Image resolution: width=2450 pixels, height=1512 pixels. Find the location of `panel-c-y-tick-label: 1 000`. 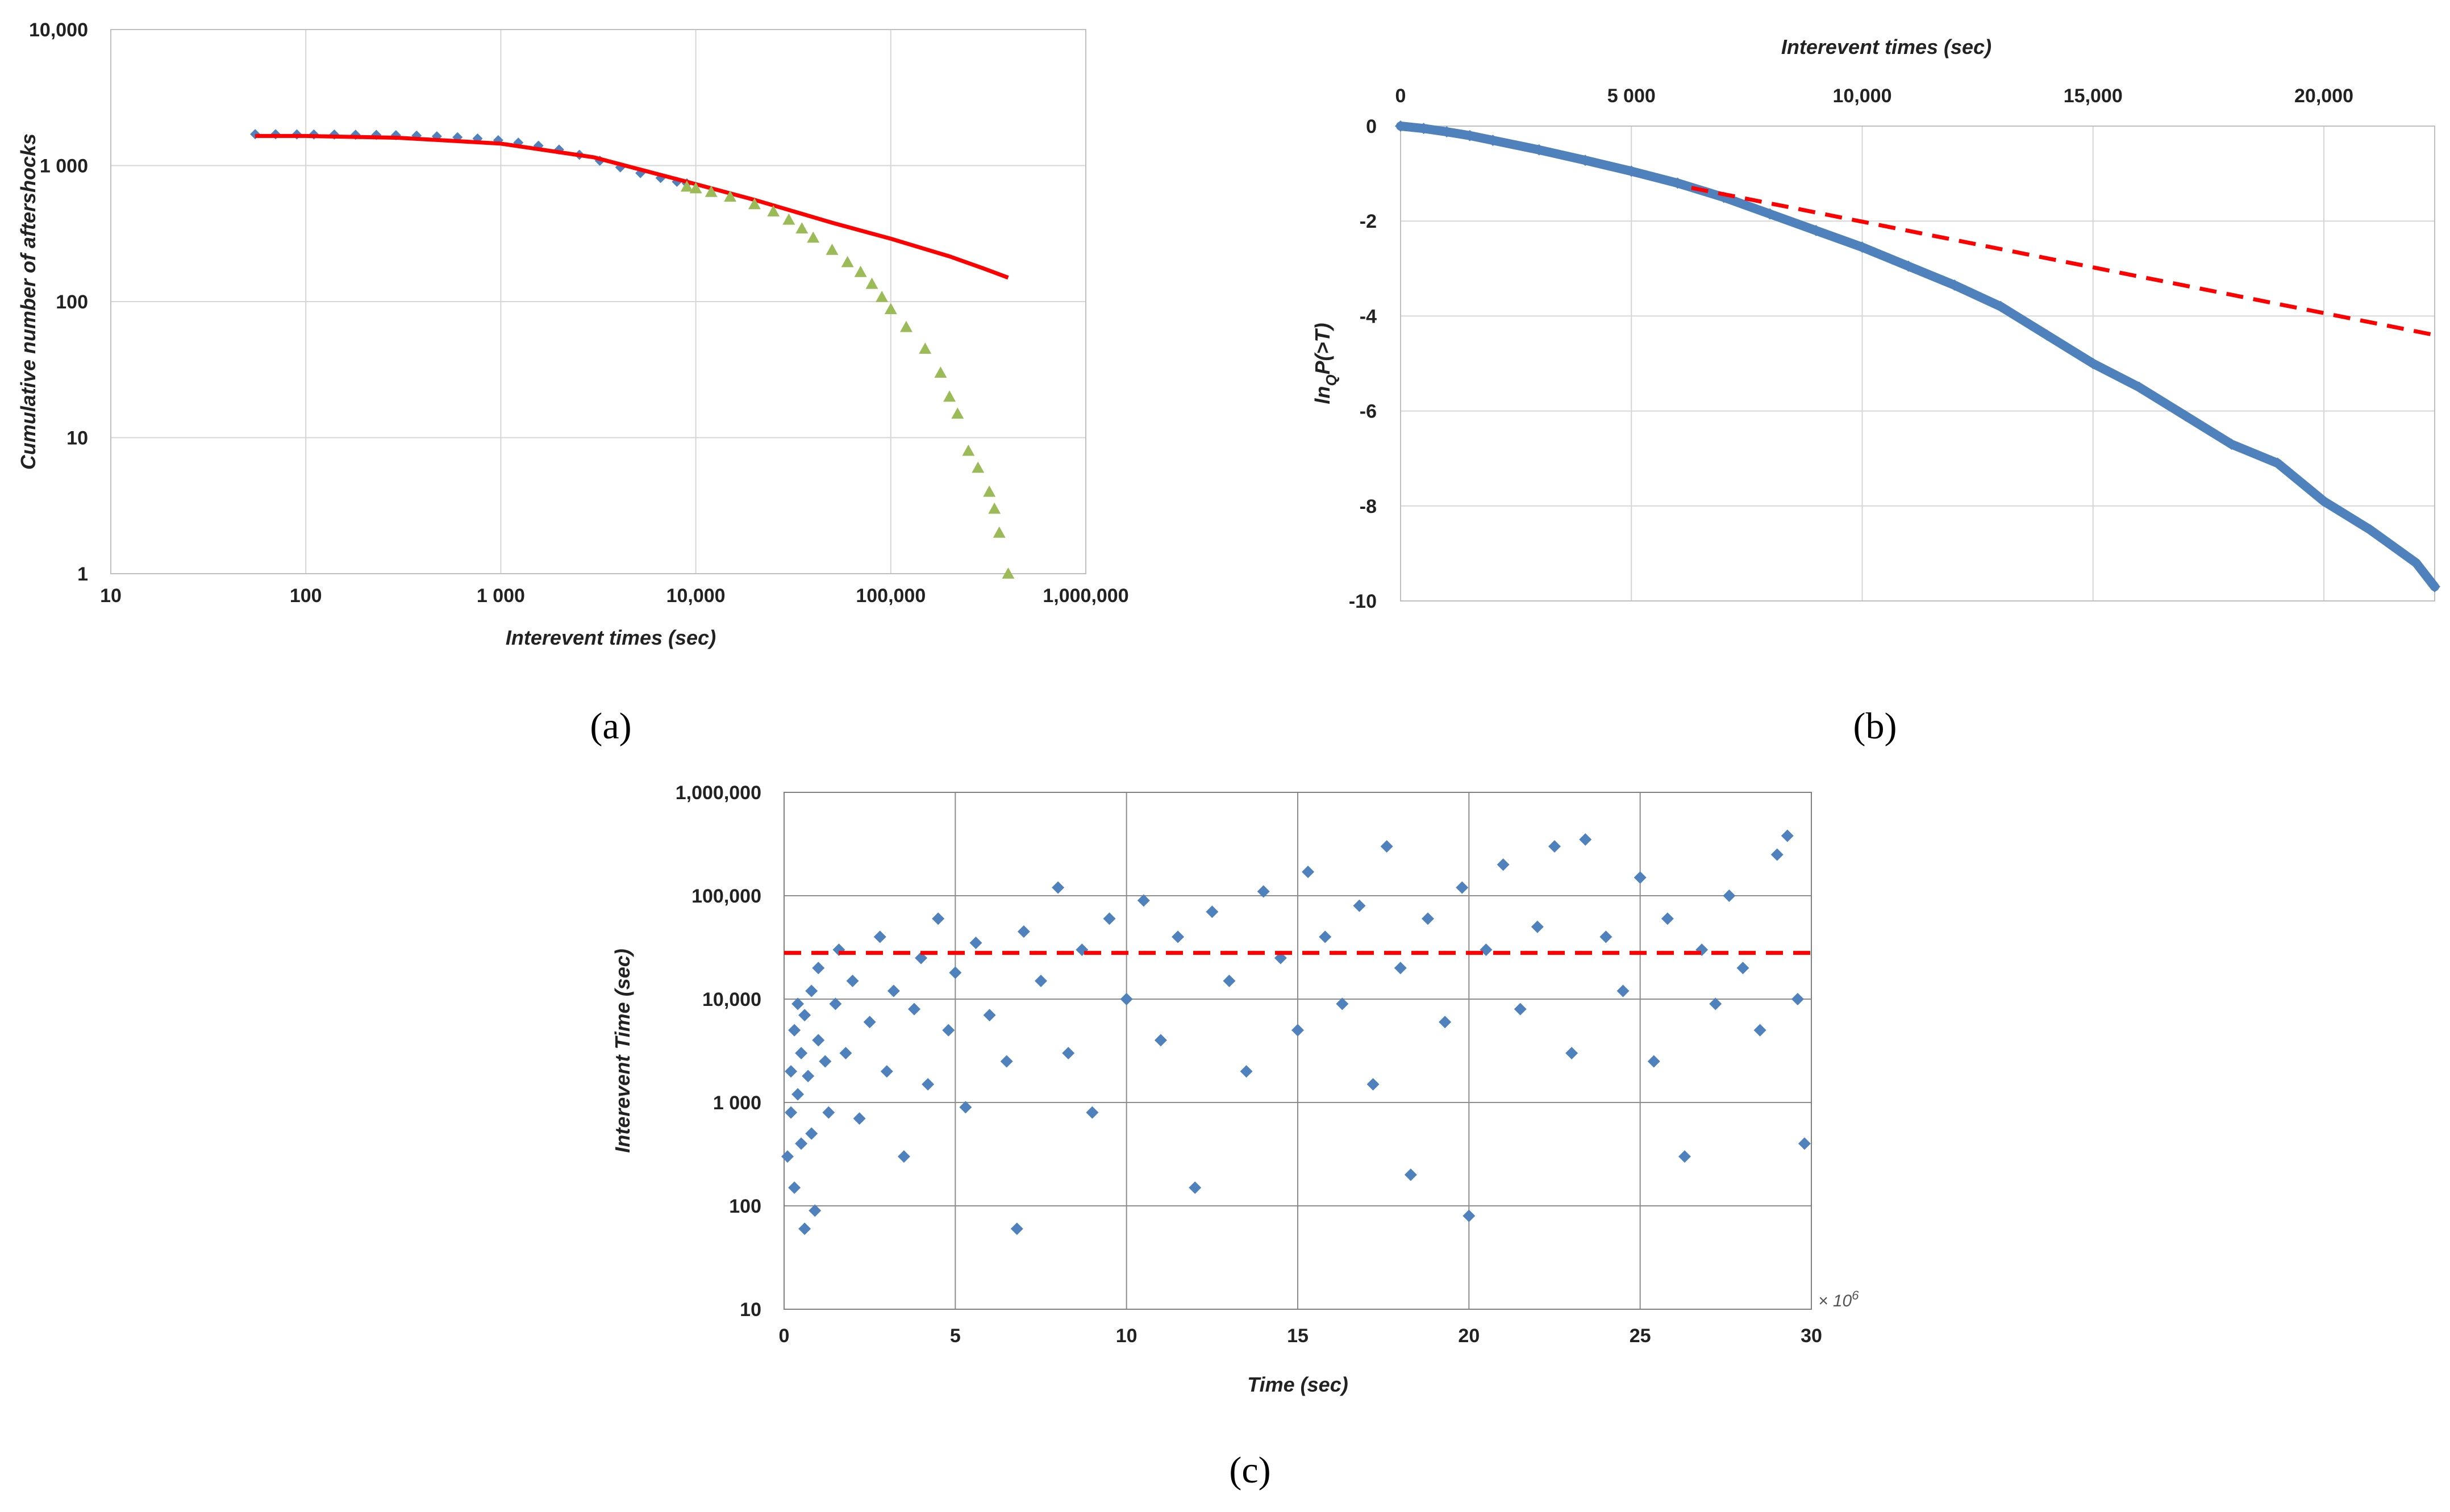

panel-c-y-tick-label: 1 000 is located at coordinates (737, 1103).